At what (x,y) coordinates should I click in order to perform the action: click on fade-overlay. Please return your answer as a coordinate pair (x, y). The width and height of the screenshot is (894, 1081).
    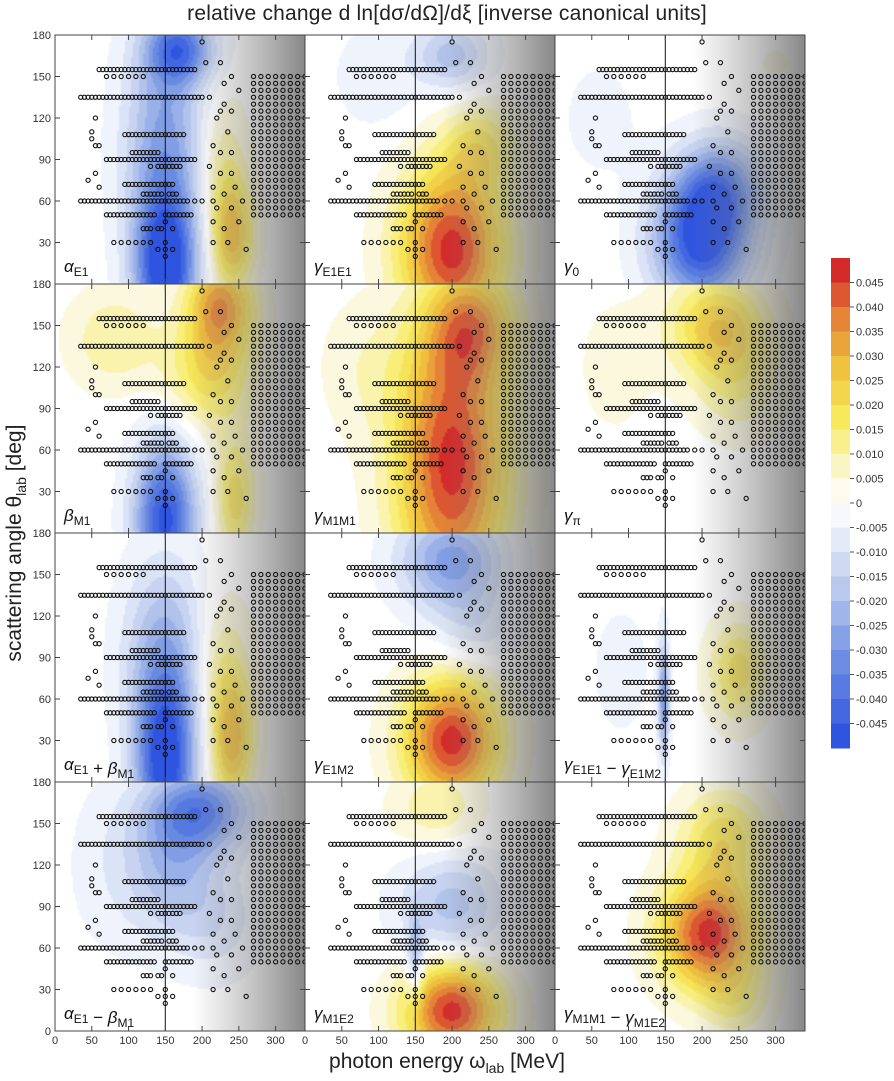
    Looking at the image, I should click on (680, 159).